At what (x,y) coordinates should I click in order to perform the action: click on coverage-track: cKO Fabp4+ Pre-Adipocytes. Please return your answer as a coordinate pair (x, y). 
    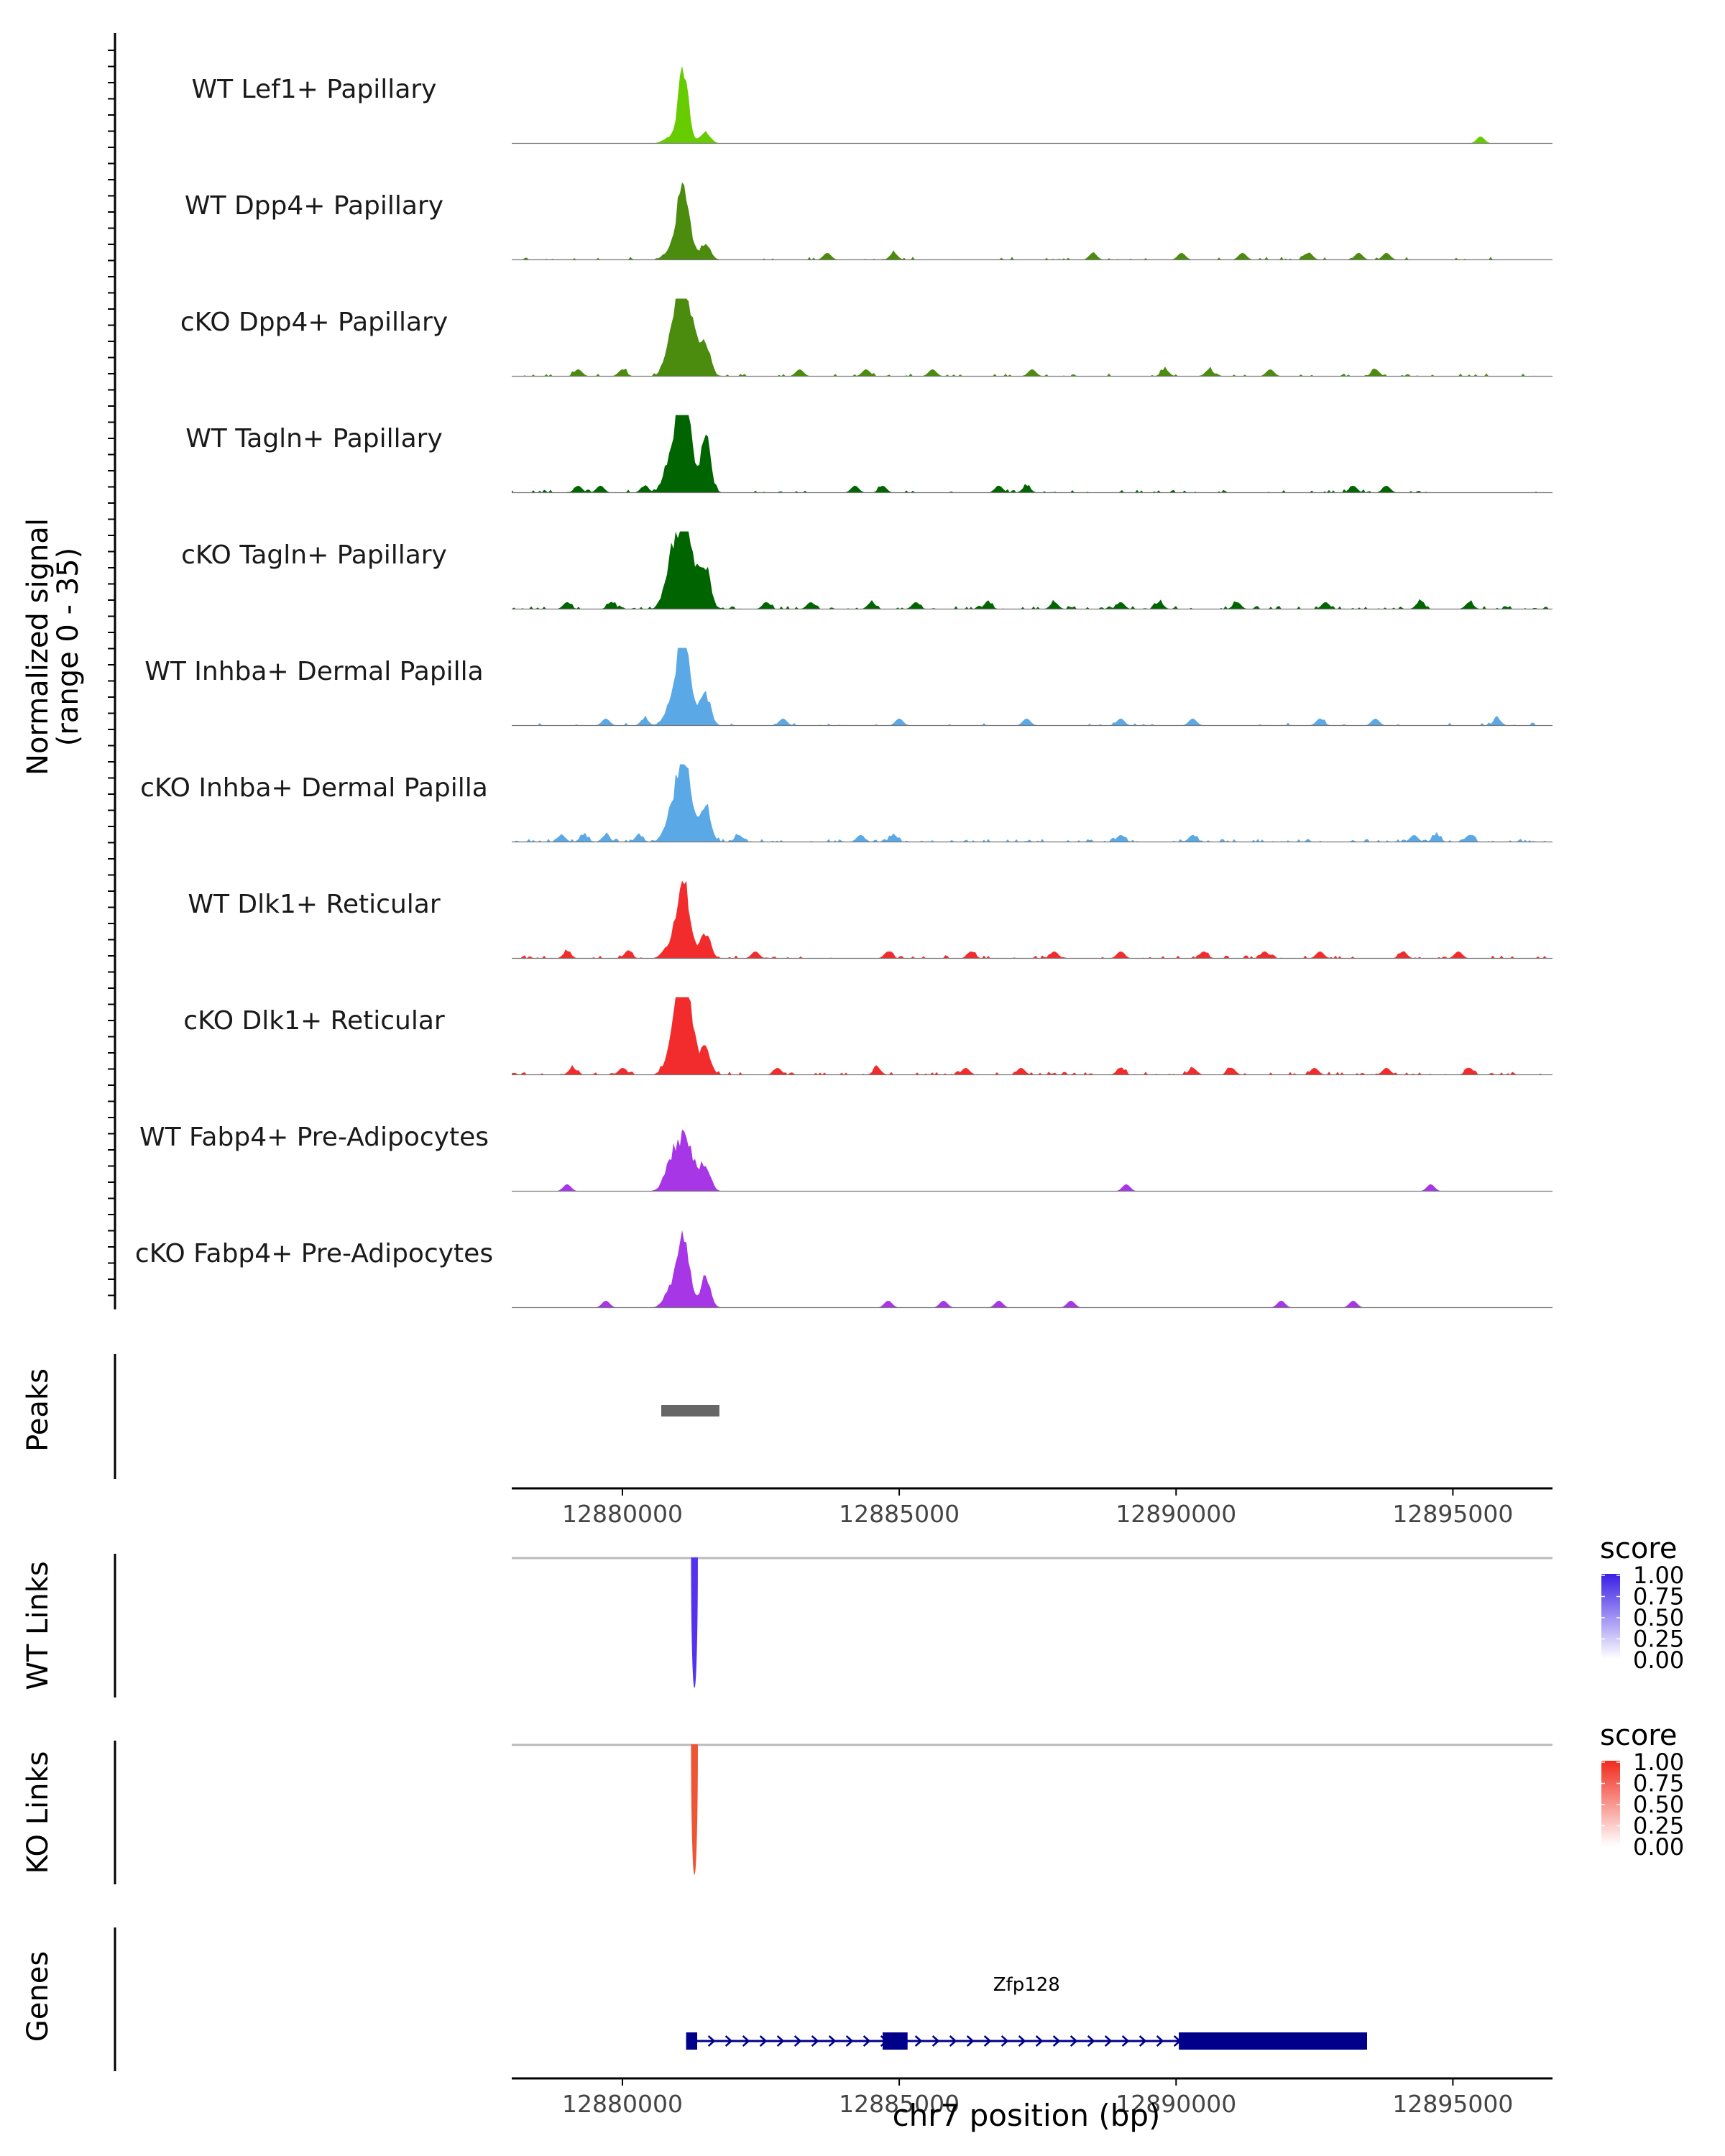
    Looking at the image, I should click on (843, 1269).